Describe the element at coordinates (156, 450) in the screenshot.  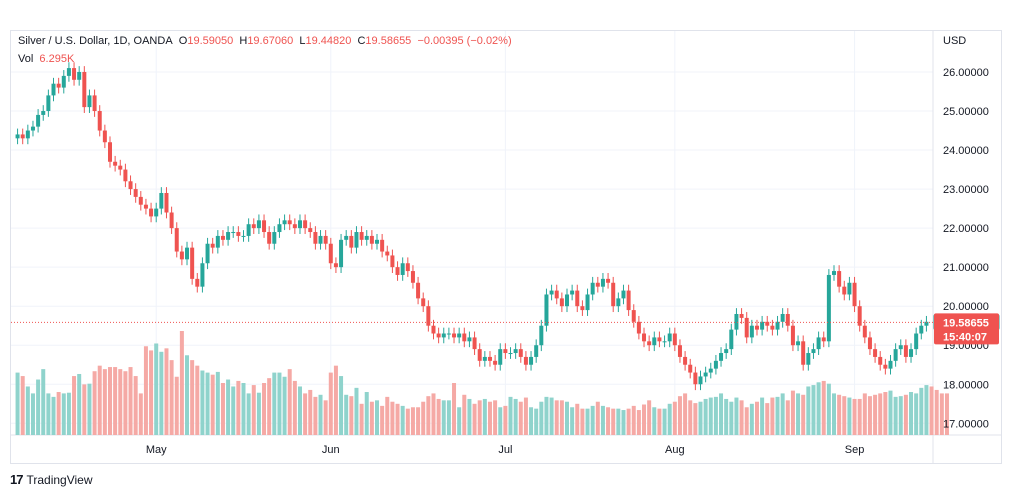
I see `time-tick-label: May` at that location.